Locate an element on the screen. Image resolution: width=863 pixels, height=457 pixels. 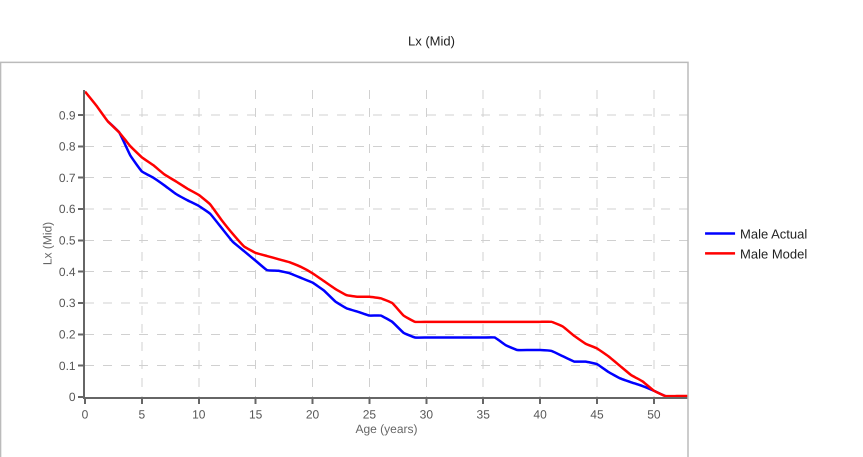
x-tick-label: 25 is located at coordinates (369, 414).